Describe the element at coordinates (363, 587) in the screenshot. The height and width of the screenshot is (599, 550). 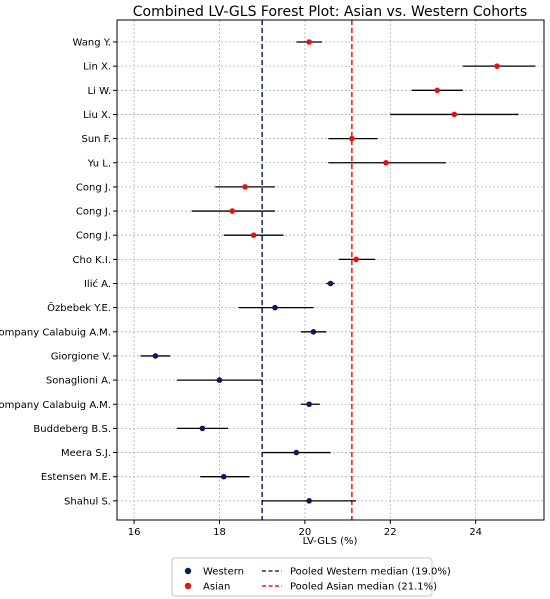
I see `legend-label: Pooled Asian median (21.1%)` at that location.